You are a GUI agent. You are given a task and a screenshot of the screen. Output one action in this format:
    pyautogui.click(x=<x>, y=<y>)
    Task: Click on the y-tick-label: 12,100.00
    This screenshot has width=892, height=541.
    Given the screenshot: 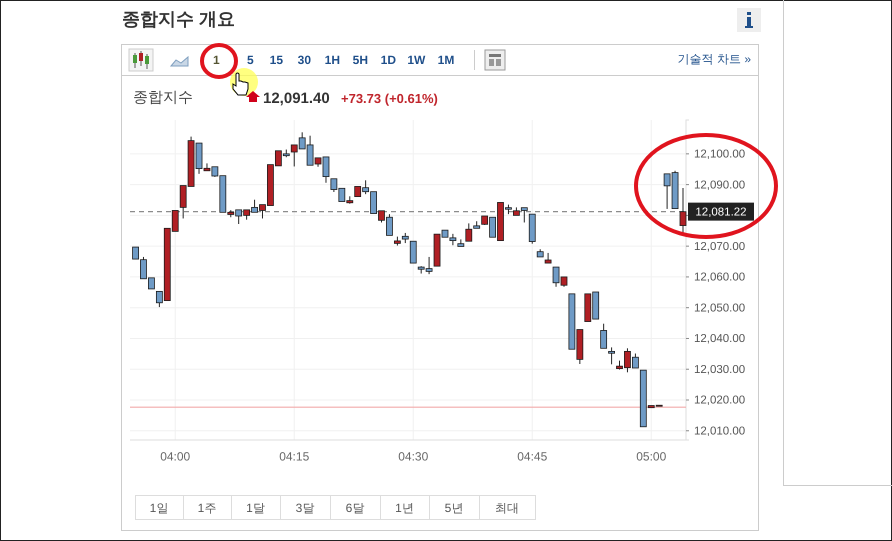 What is the action you would take?
    pyautogui.click(x=720, y=154)
    